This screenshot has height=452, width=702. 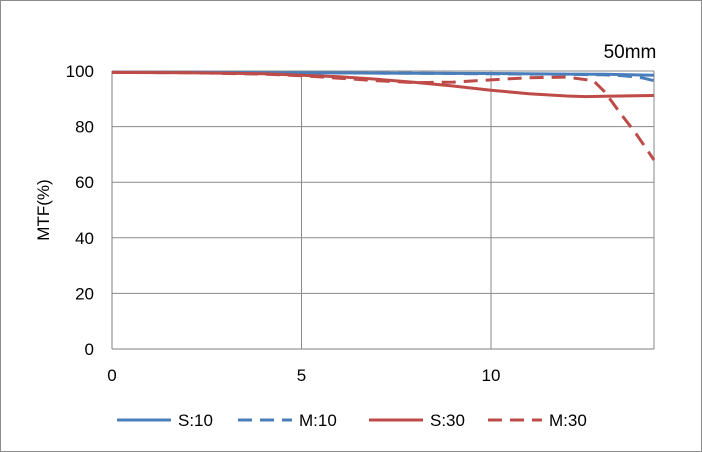 I want to click on y-axis-title: MTF(%), so click(x=43, y=209).